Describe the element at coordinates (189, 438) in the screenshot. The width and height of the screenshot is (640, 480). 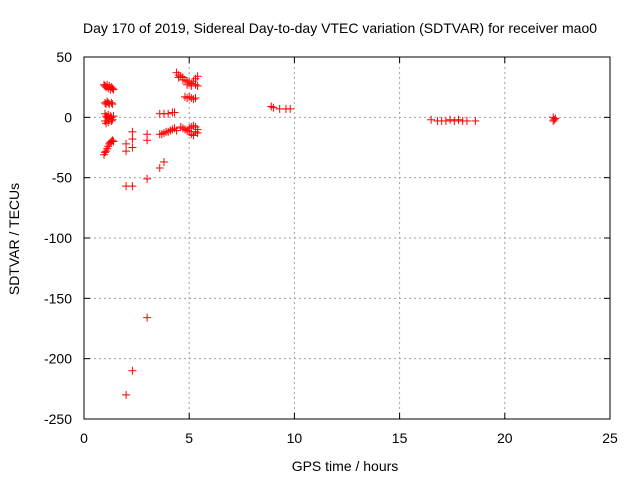
I see `x-tick-label: 5` at that location.